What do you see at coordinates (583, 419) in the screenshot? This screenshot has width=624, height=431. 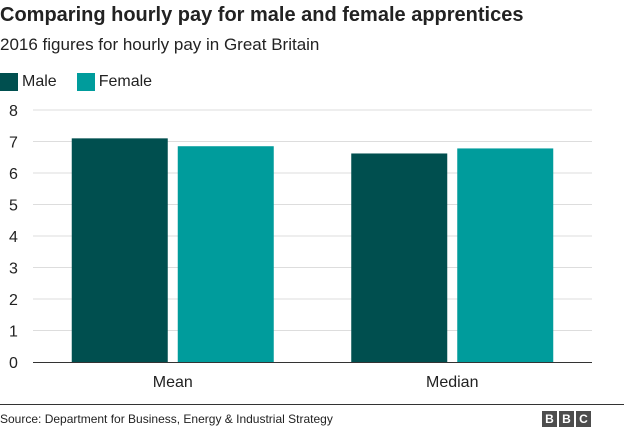 I see `bbc-logo-letter: C` at bounding box center [583, 419].